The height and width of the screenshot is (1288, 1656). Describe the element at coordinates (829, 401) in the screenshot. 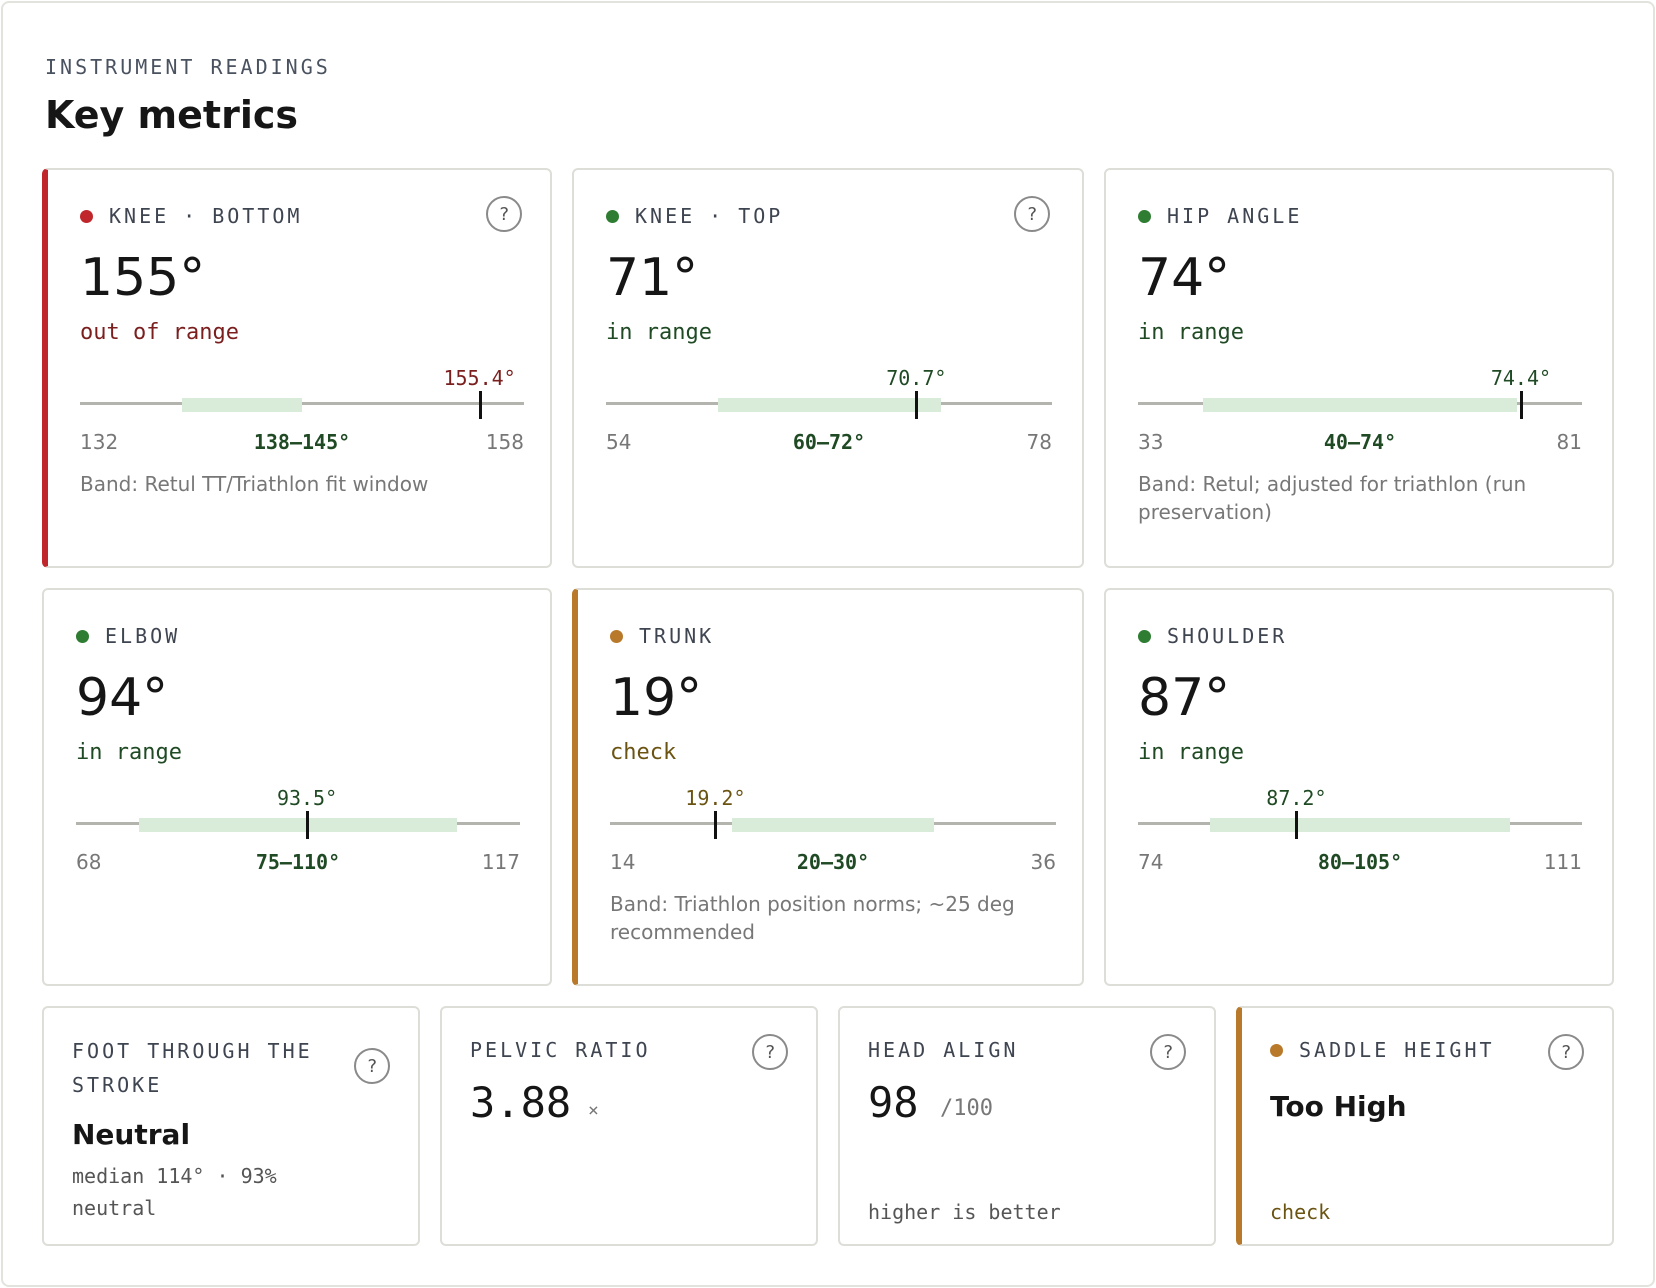

I see `range-gauge: 70.7°` at that location.